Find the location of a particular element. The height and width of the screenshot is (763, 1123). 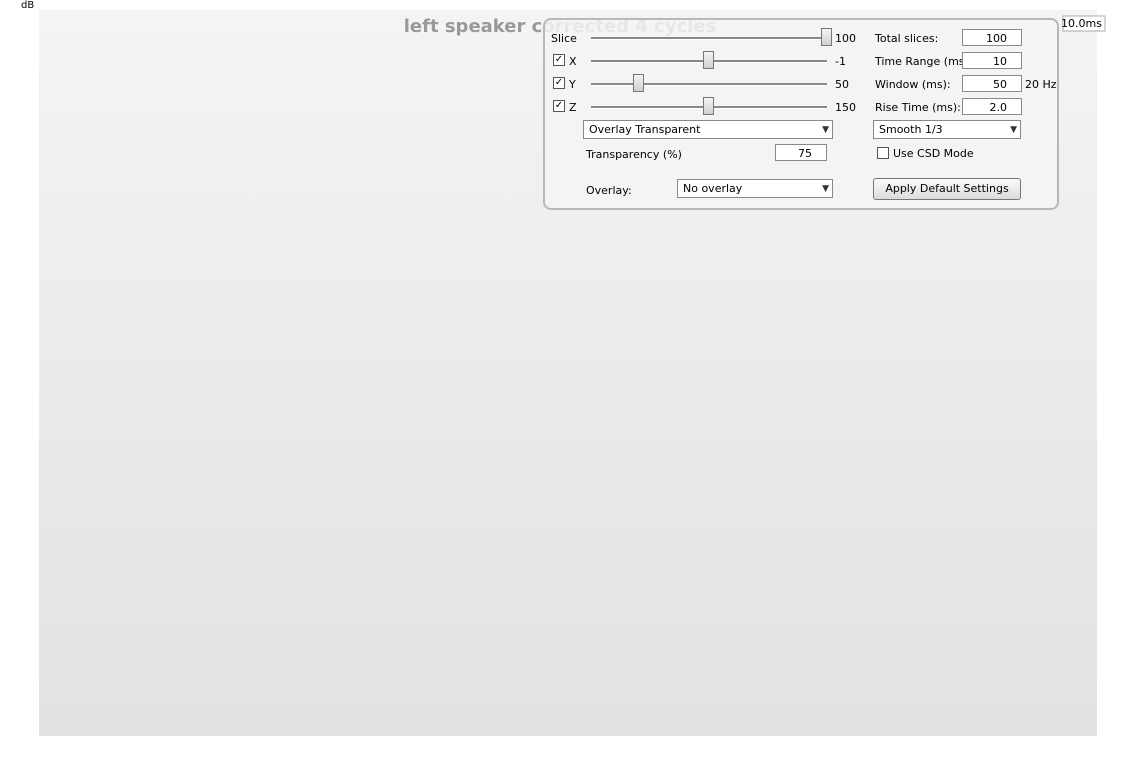

z-slider is located at coordinates (708, 106).